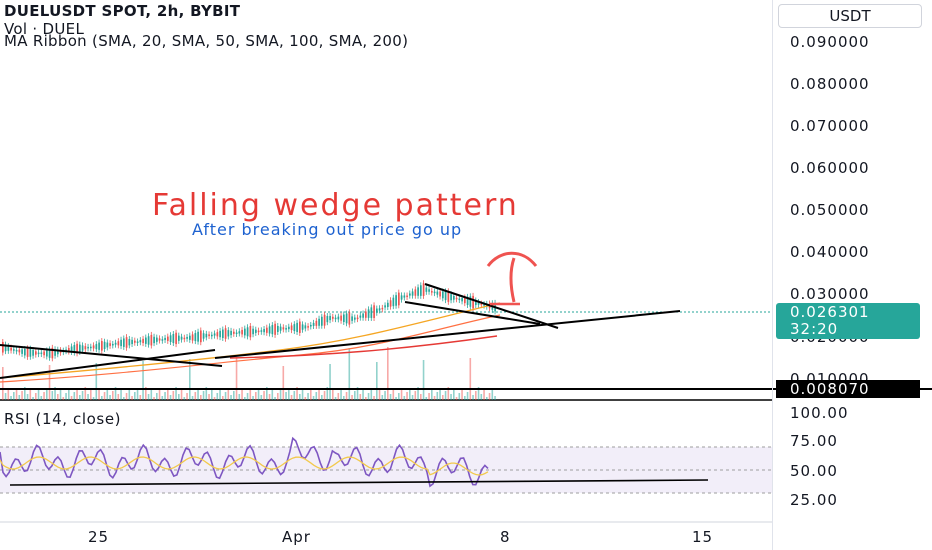 This screenshot has height=550, width=932. What do you see at coordinates (44, 29) in the screenshot?
I see `volume-legend: Vol · DUEL` at bounding box center [44, 29].